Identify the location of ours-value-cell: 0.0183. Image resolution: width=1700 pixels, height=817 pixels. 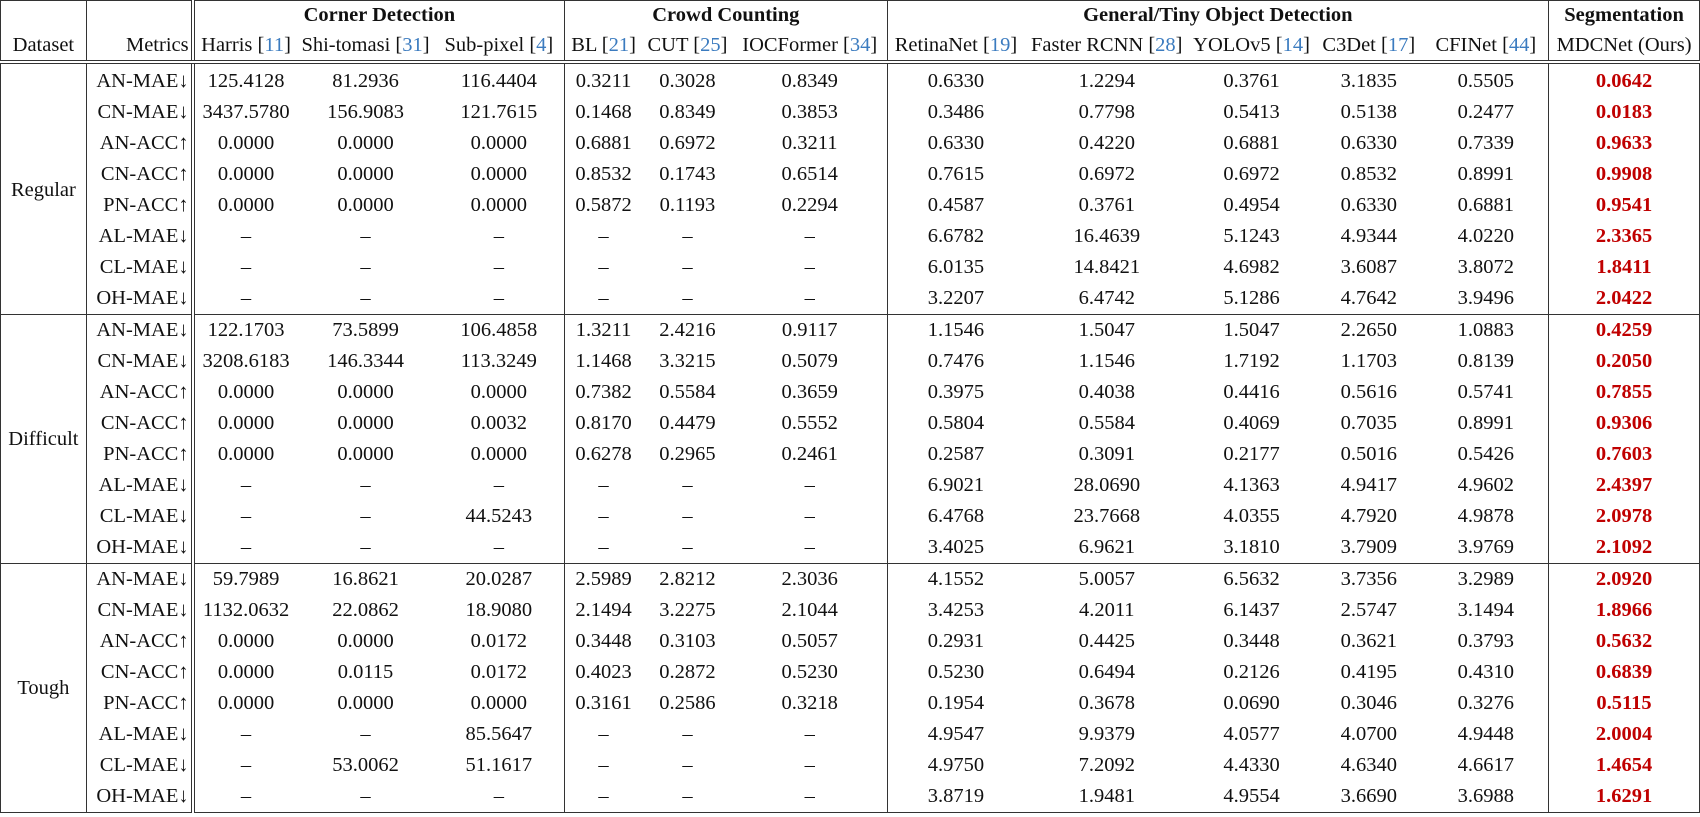
(1624, 112).